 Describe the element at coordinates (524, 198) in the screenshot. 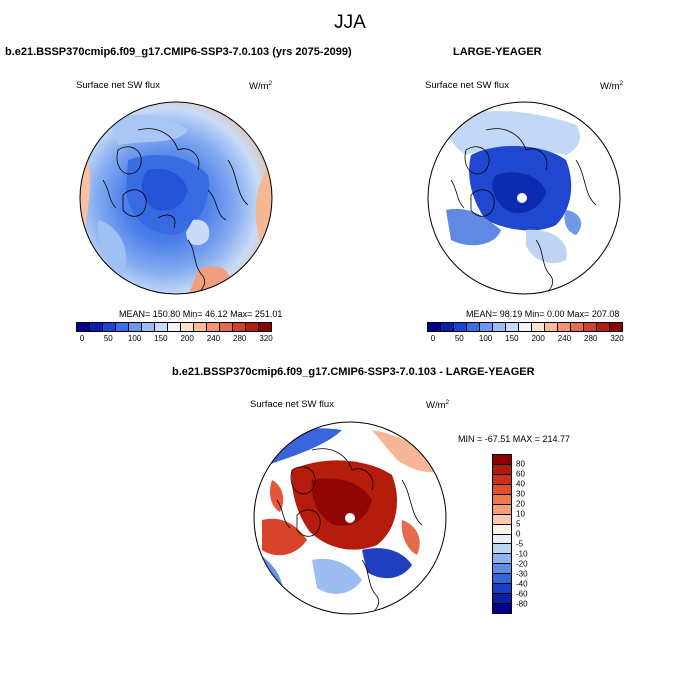

I see `panel2-polar-map` at that location.